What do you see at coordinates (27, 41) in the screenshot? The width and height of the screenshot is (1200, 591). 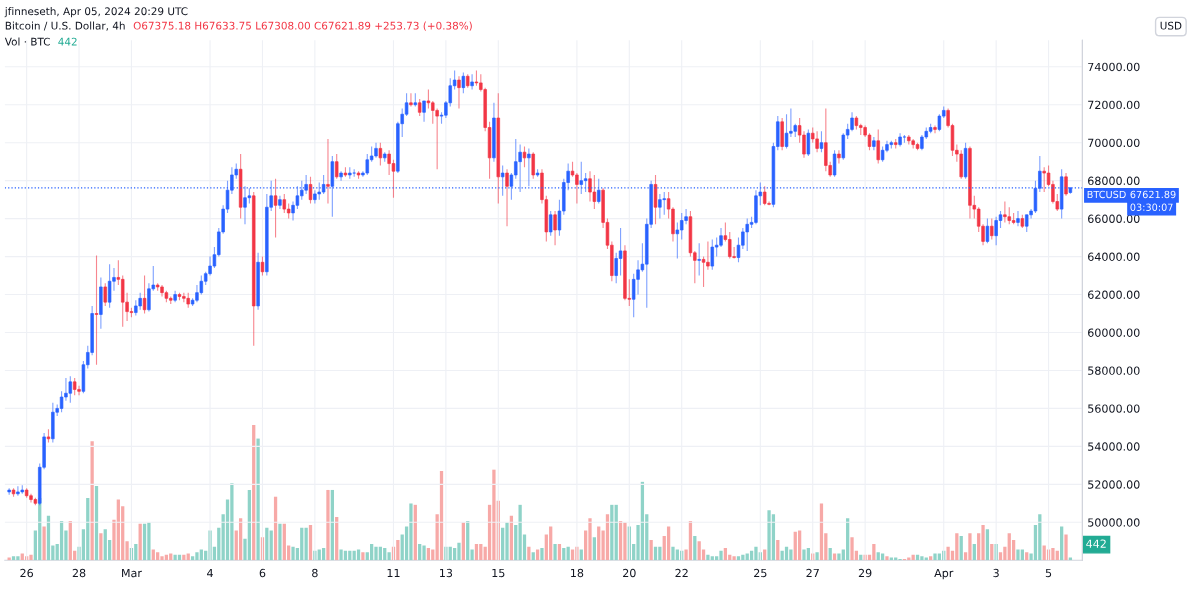 I see `chart-title: Vol · BTC` at bounding box center [27, 41].